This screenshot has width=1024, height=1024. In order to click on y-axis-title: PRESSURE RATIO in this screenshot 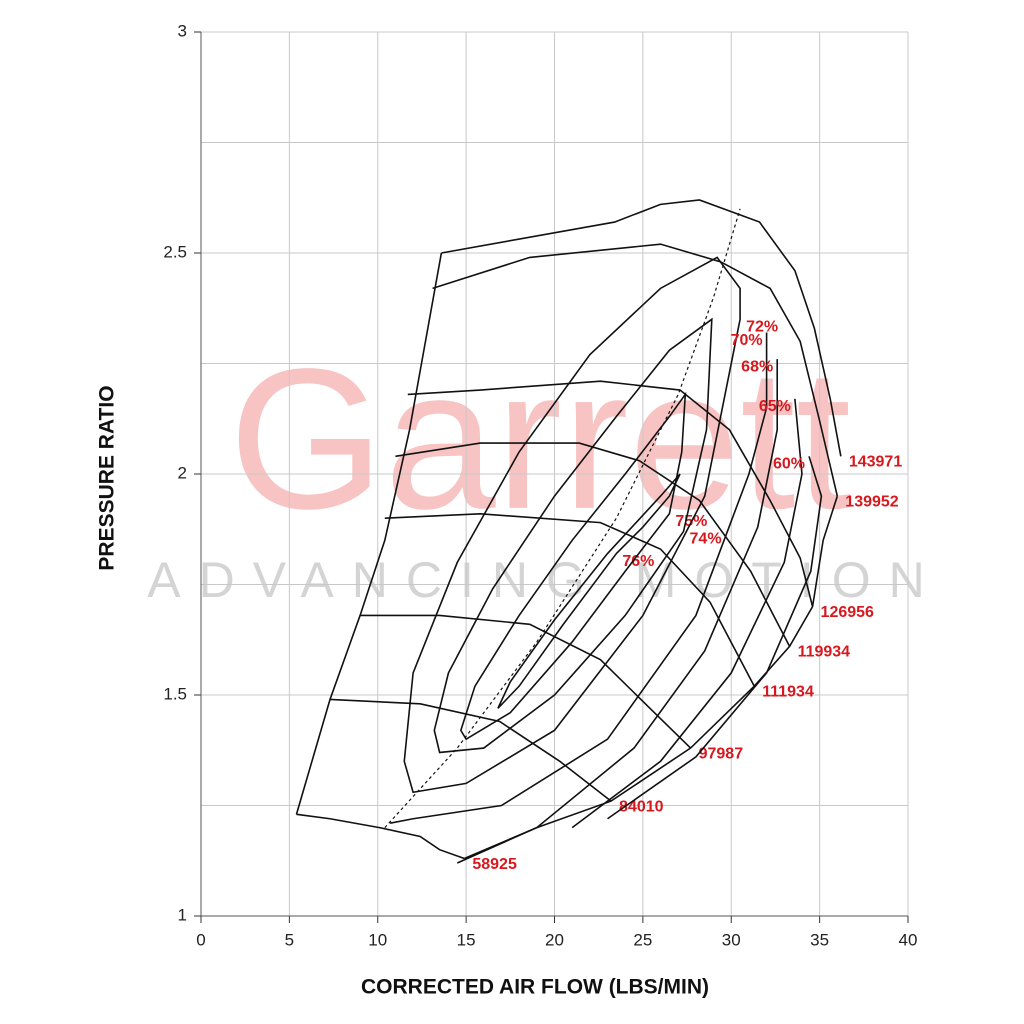, I will do `click(107, 477)`.